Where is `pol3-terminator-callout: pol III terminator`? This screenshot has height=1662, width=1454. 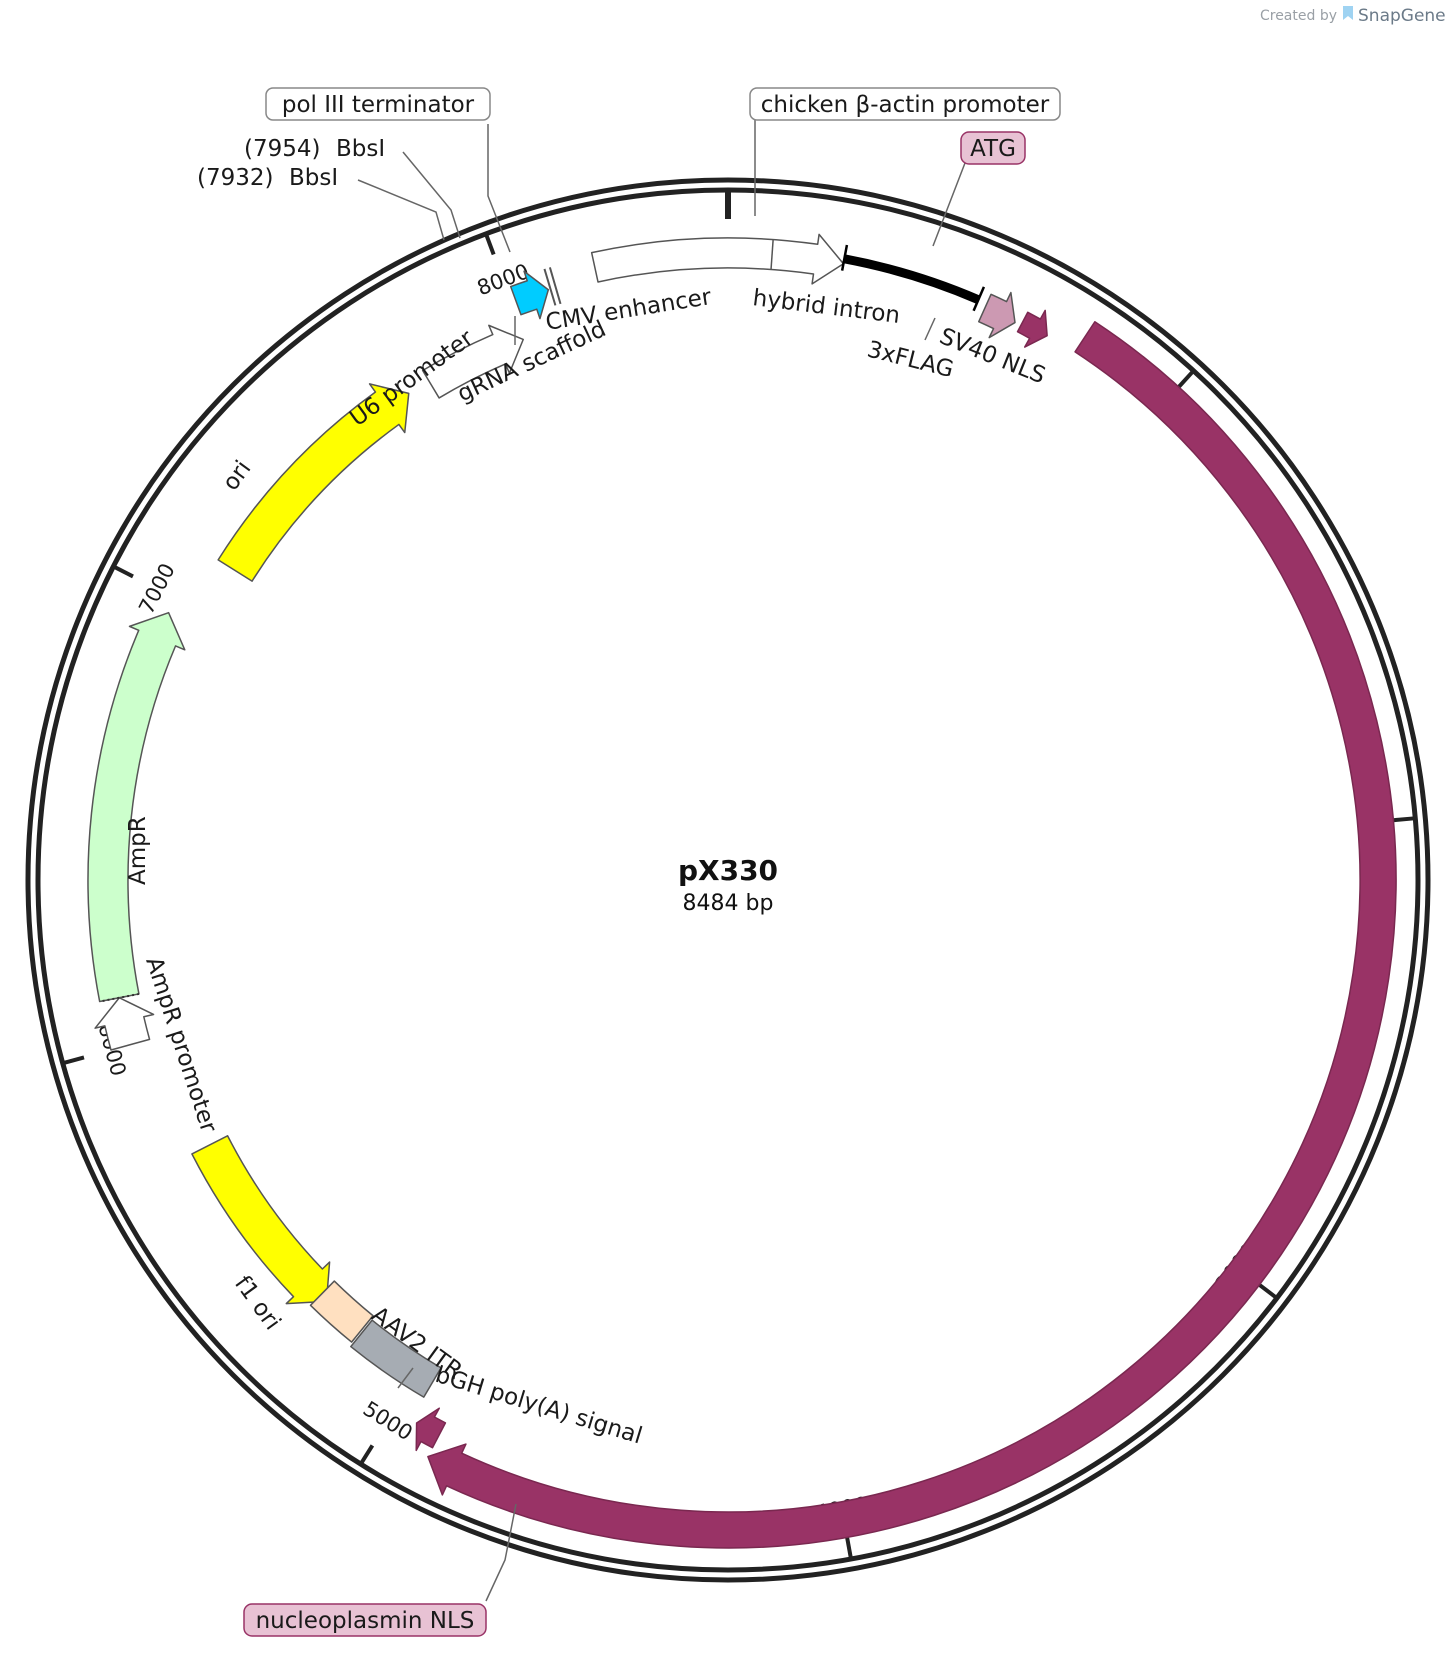 pol3-terminator-callout: pol III terminator is located at coordinates (378, 104).